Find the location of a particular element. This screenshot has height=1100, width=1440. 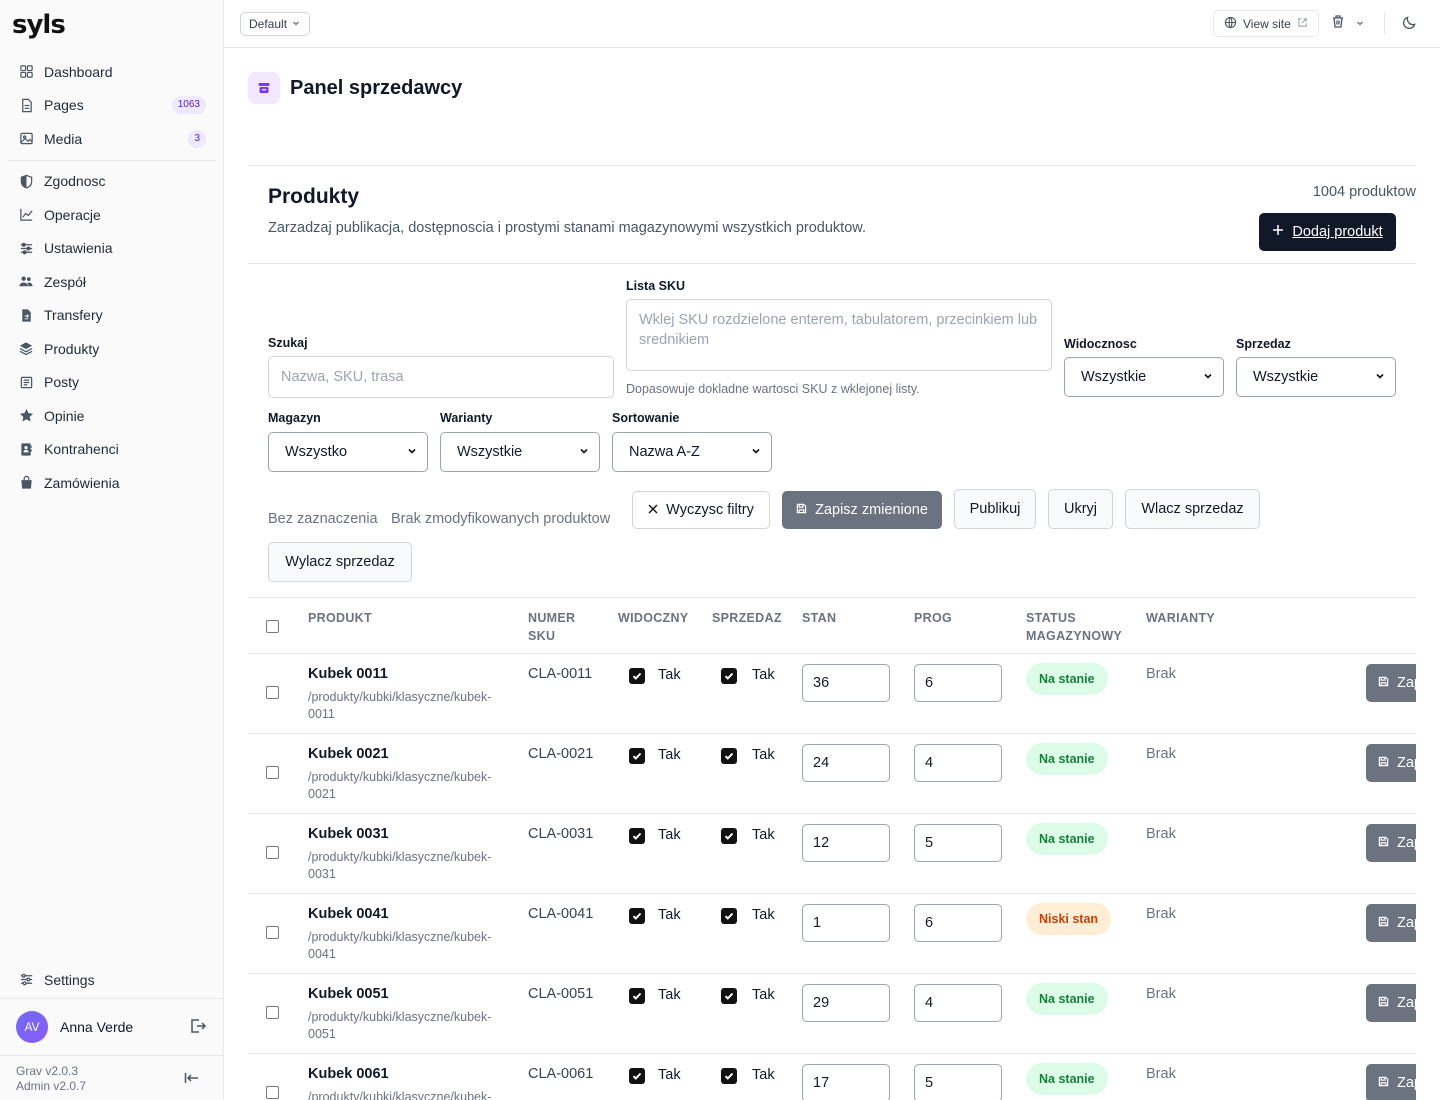

product-name: Kubek 0041 is located at coordinates (348, 914).